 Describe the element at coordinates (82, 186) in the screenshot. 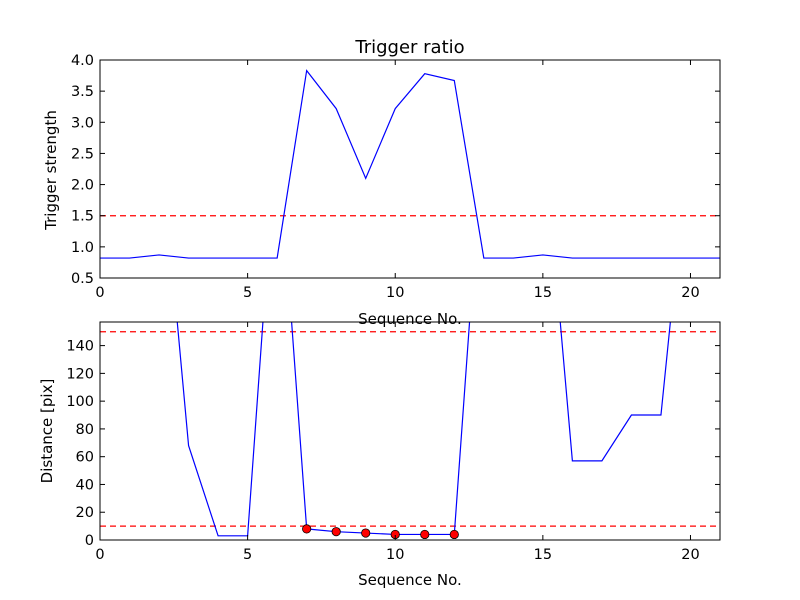

I see `chart-top-y-tick-label-3: 2.0` at that location.